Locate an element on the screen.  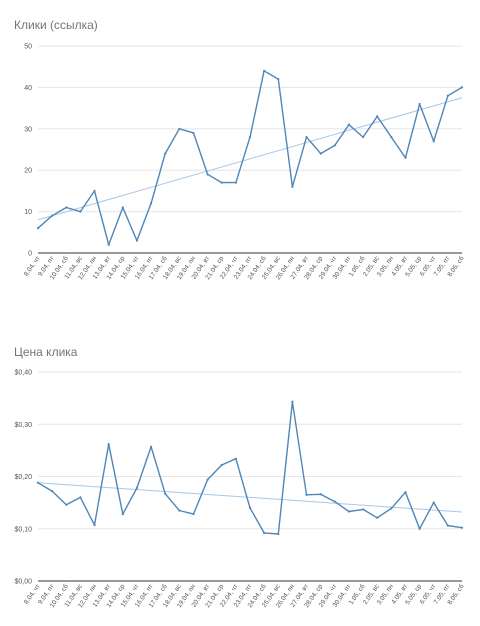
cpc-y-tick-label: $0,10 is located at coordinates (23, 529).